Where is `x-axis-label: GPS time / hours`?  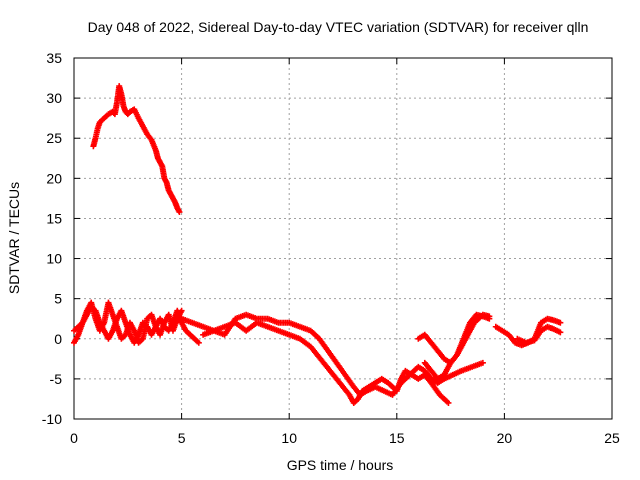 x-axis-label: GPS time / hours is located at coordinates (340, 465).